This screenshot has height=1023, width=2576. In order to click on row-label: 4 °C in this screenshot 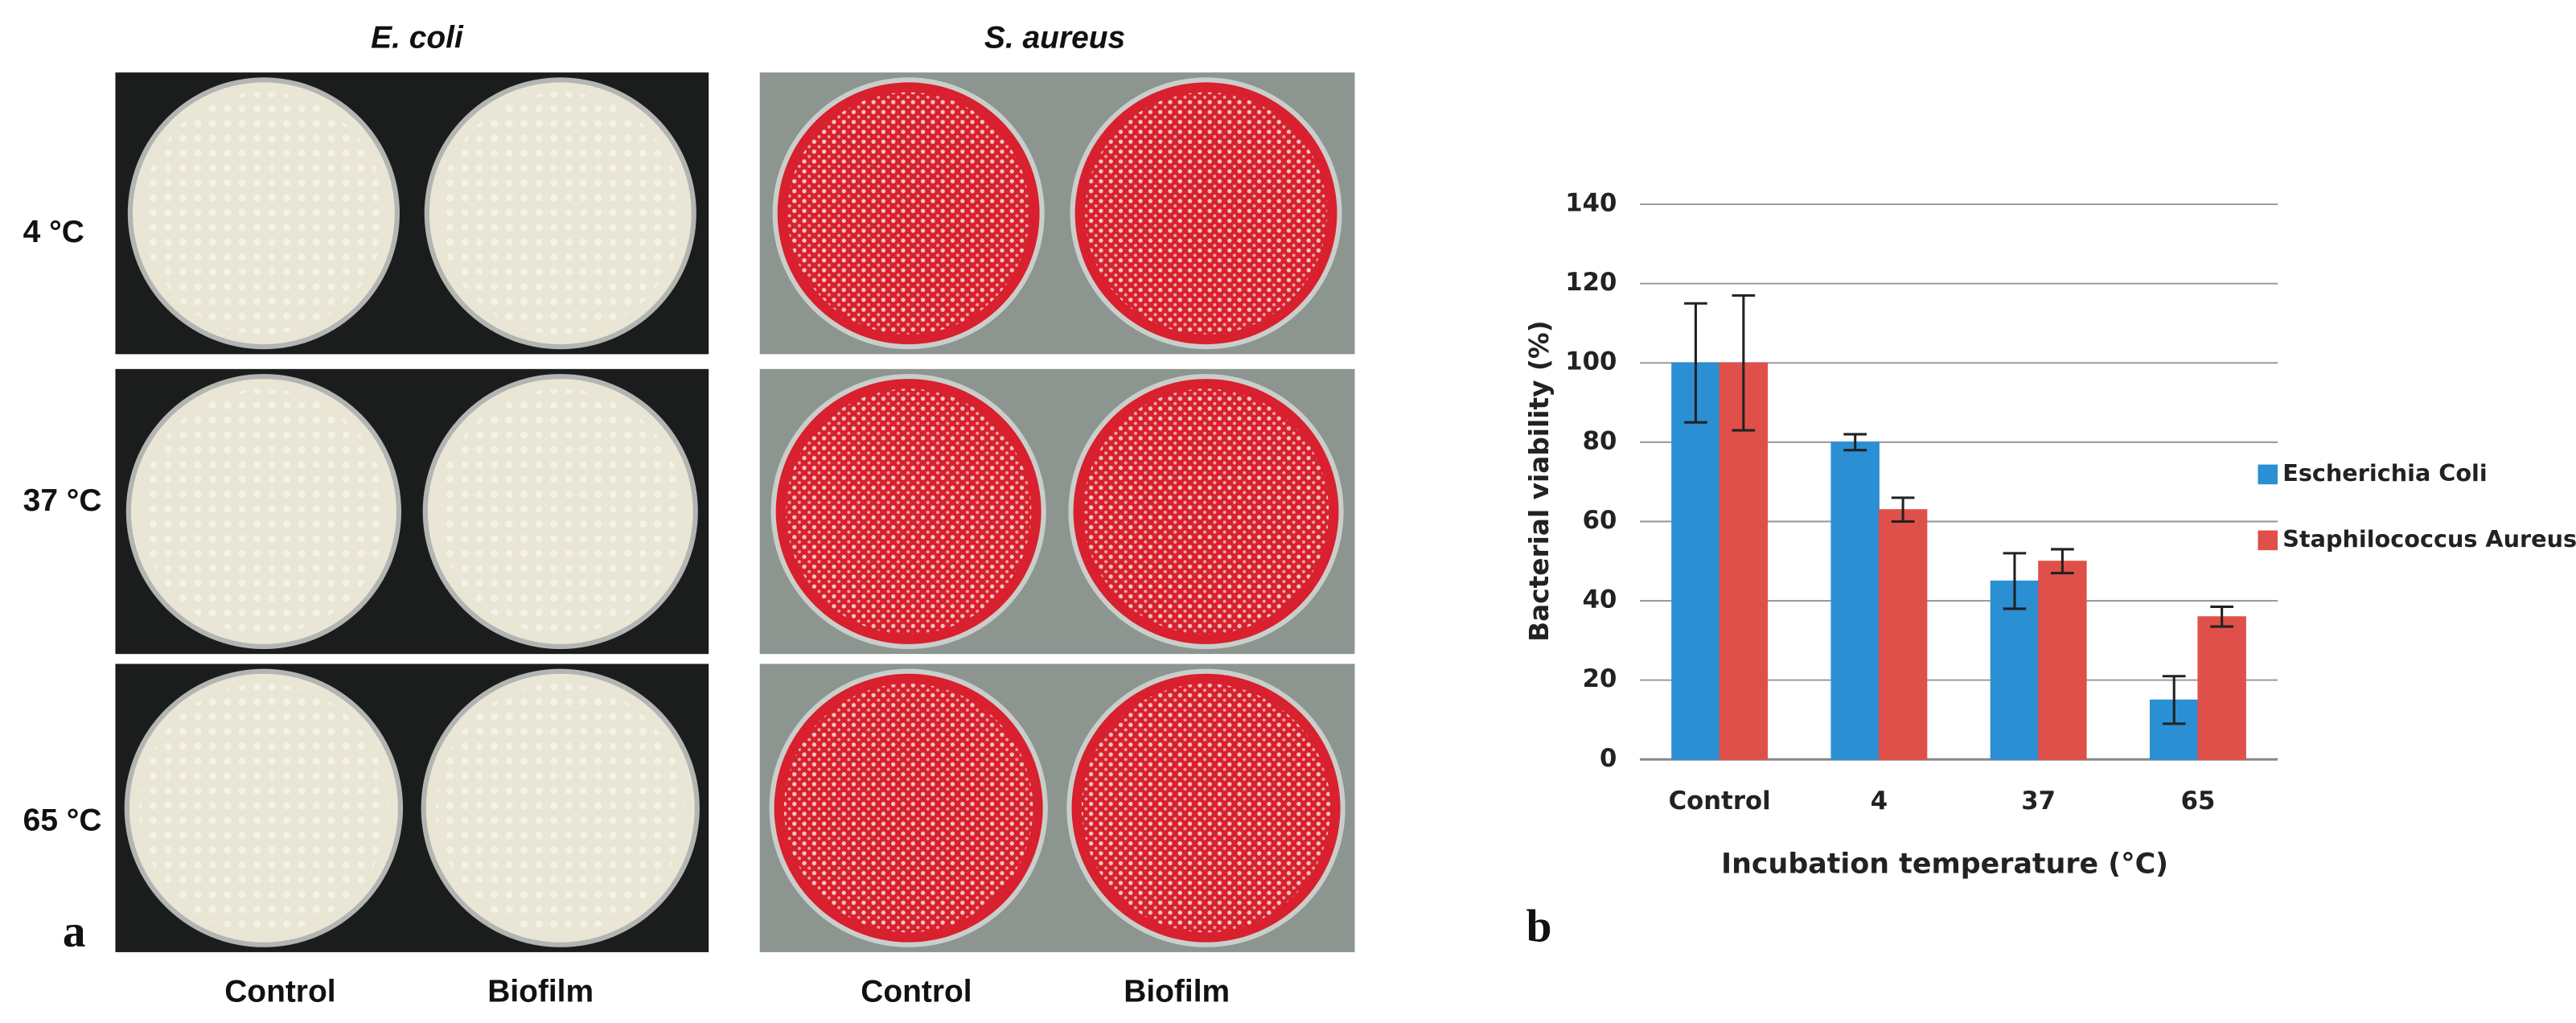, I will do `click(53, 232)`.